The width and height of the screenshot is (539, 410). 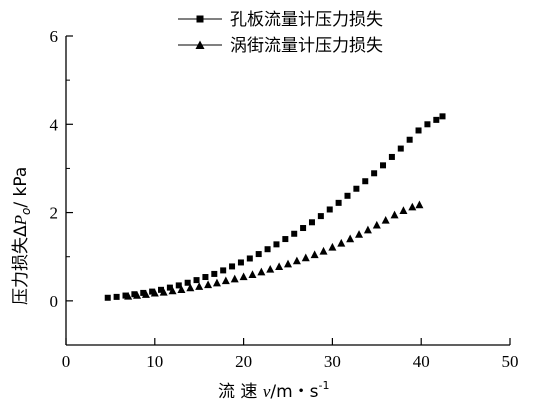 What do you see at coordinates (243, 361) in the screenshot?
I see `x-tick-label: 20` at bounding box center [243, 361].